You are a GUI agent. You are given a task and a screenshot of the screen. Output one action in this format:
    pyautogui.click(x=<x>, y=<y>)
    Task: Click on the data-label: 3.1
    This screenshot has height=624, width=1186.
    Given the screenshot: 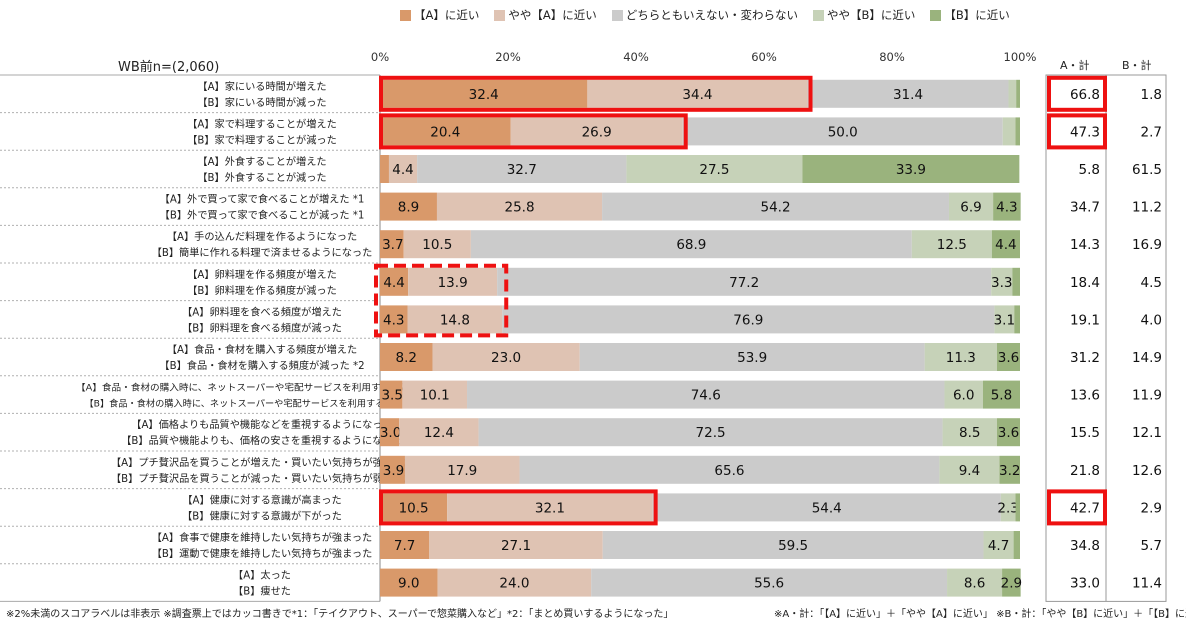 What is the action you would take?
    pyautogui.click(x=1004, y=320)
    